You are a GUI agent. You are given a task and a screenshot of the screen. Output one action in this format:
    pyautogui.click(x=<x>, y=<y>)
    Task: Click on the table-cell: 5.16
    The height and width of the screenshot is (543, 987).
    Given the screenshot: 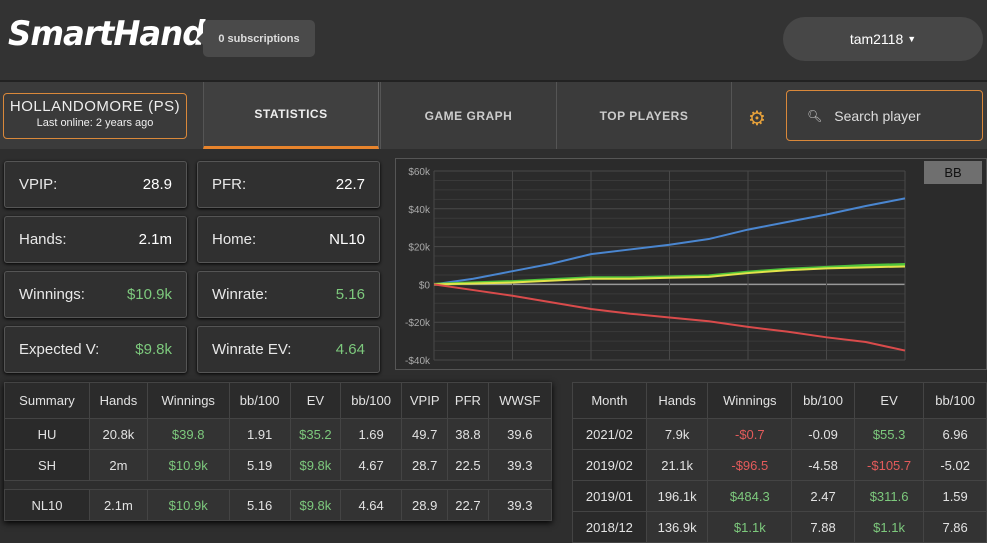 What is the action you would take?
    pyautogui.click(x=259, y=505)
    